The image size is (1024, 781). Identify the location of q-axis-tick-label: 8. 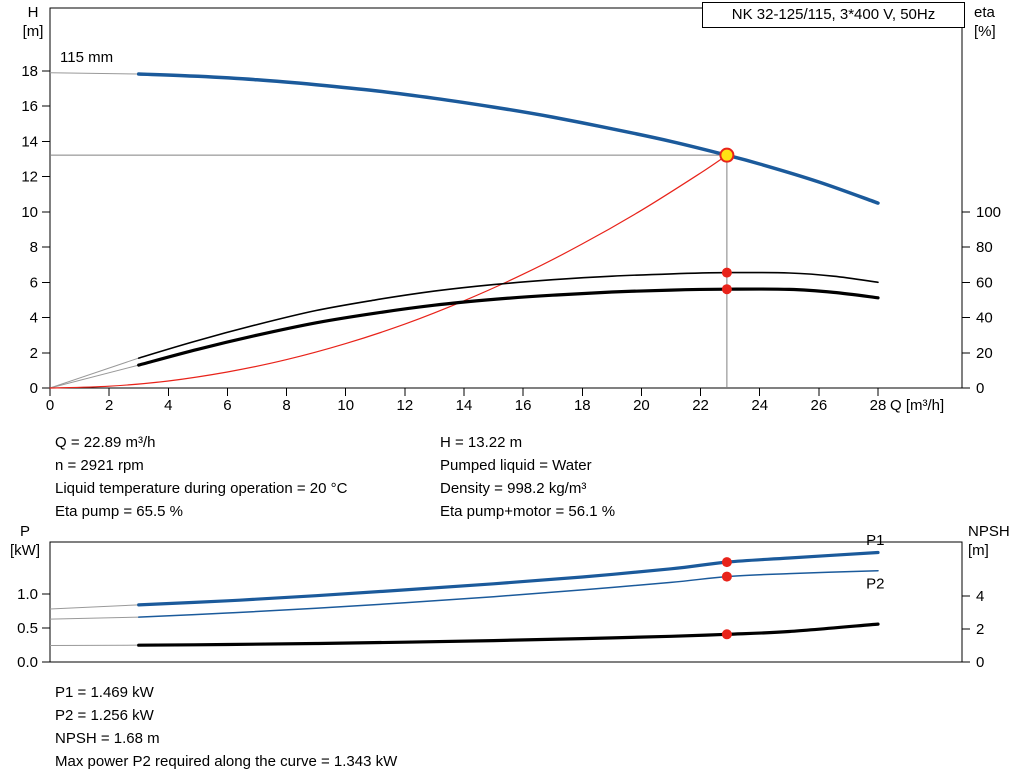
(286, 405).